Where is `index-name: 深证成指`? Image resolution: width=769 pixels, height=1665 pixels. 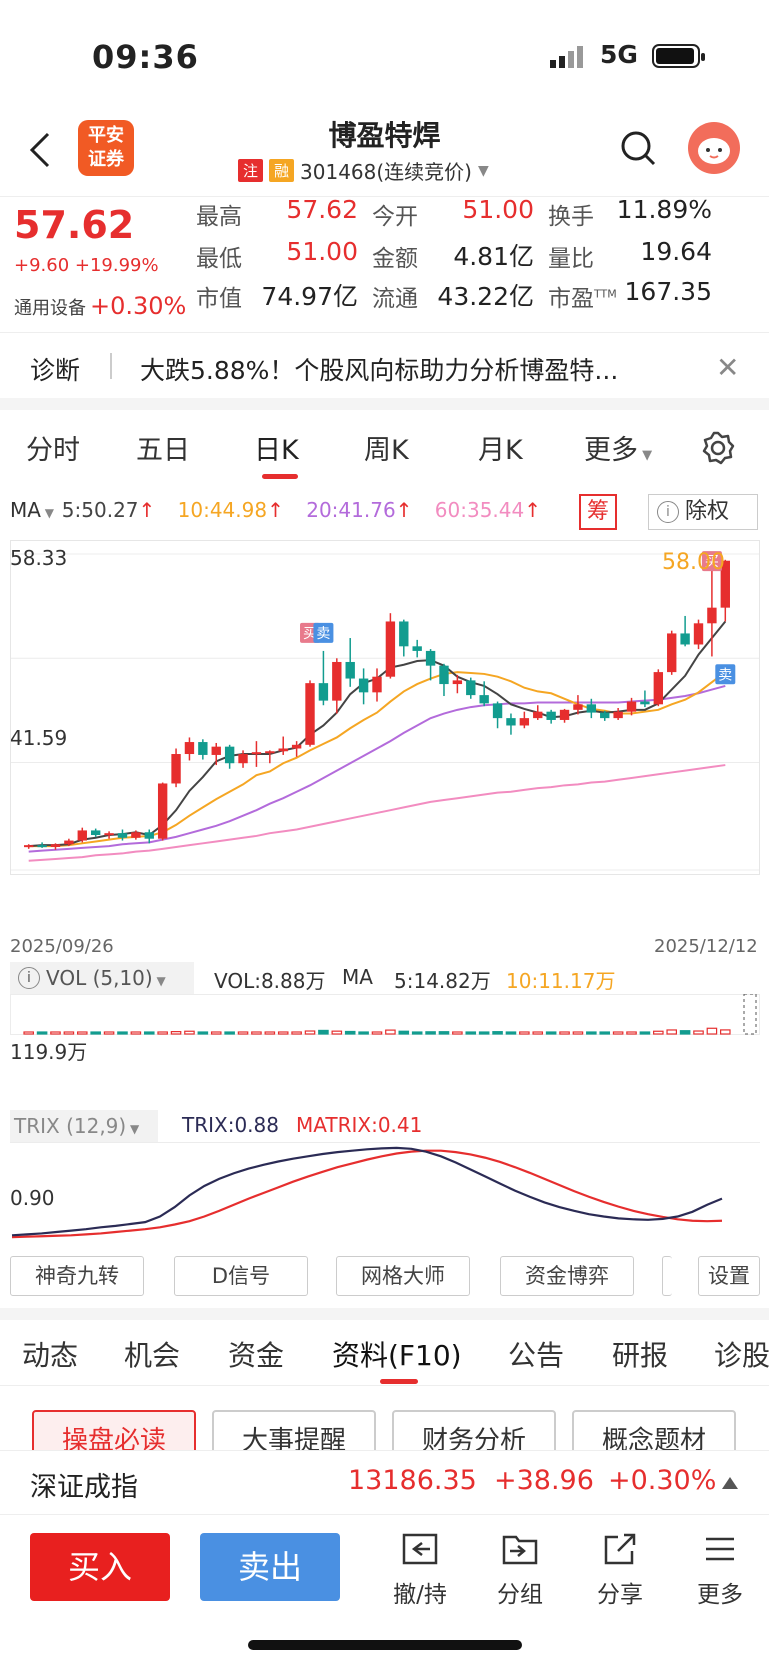 index-name: 深证成指 is located at coordinates (84, 1487).